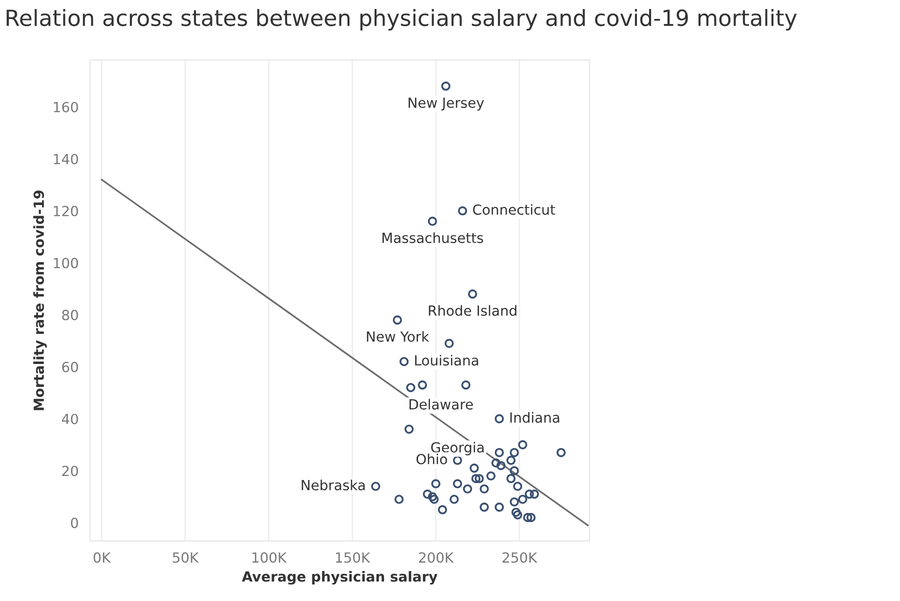 This screenshot has height=601, width=900. What do you see at coordinates (340, 578) in the screenshot?
I see `x-axis-title: Average physician salary` at bounding box center [340, 578].